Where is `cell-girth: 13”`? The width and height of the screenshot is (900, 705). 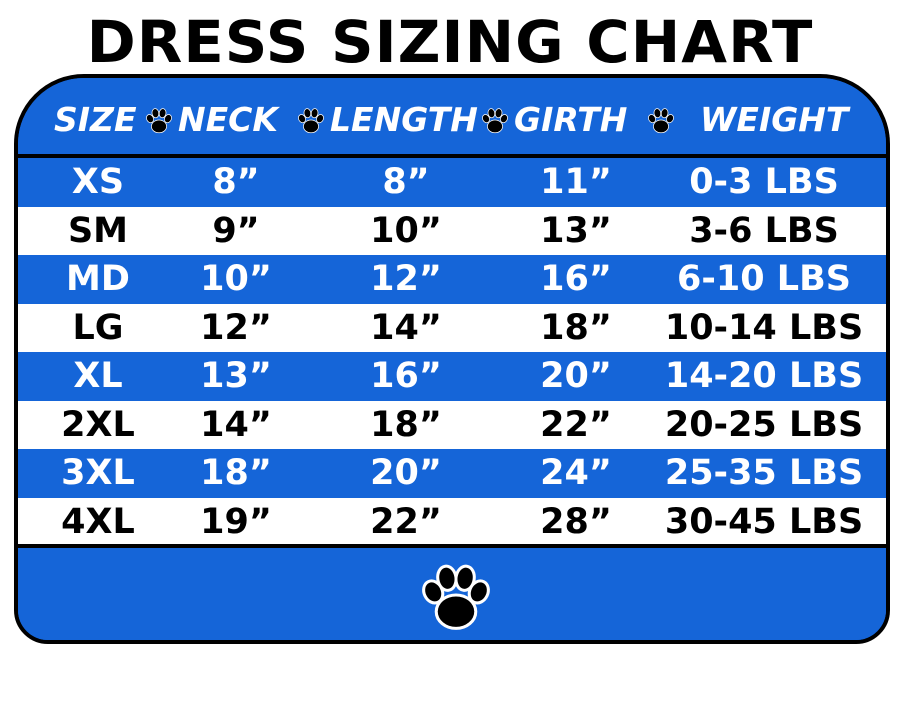 cell-girth: 13” is located at coordinates (576, 230).